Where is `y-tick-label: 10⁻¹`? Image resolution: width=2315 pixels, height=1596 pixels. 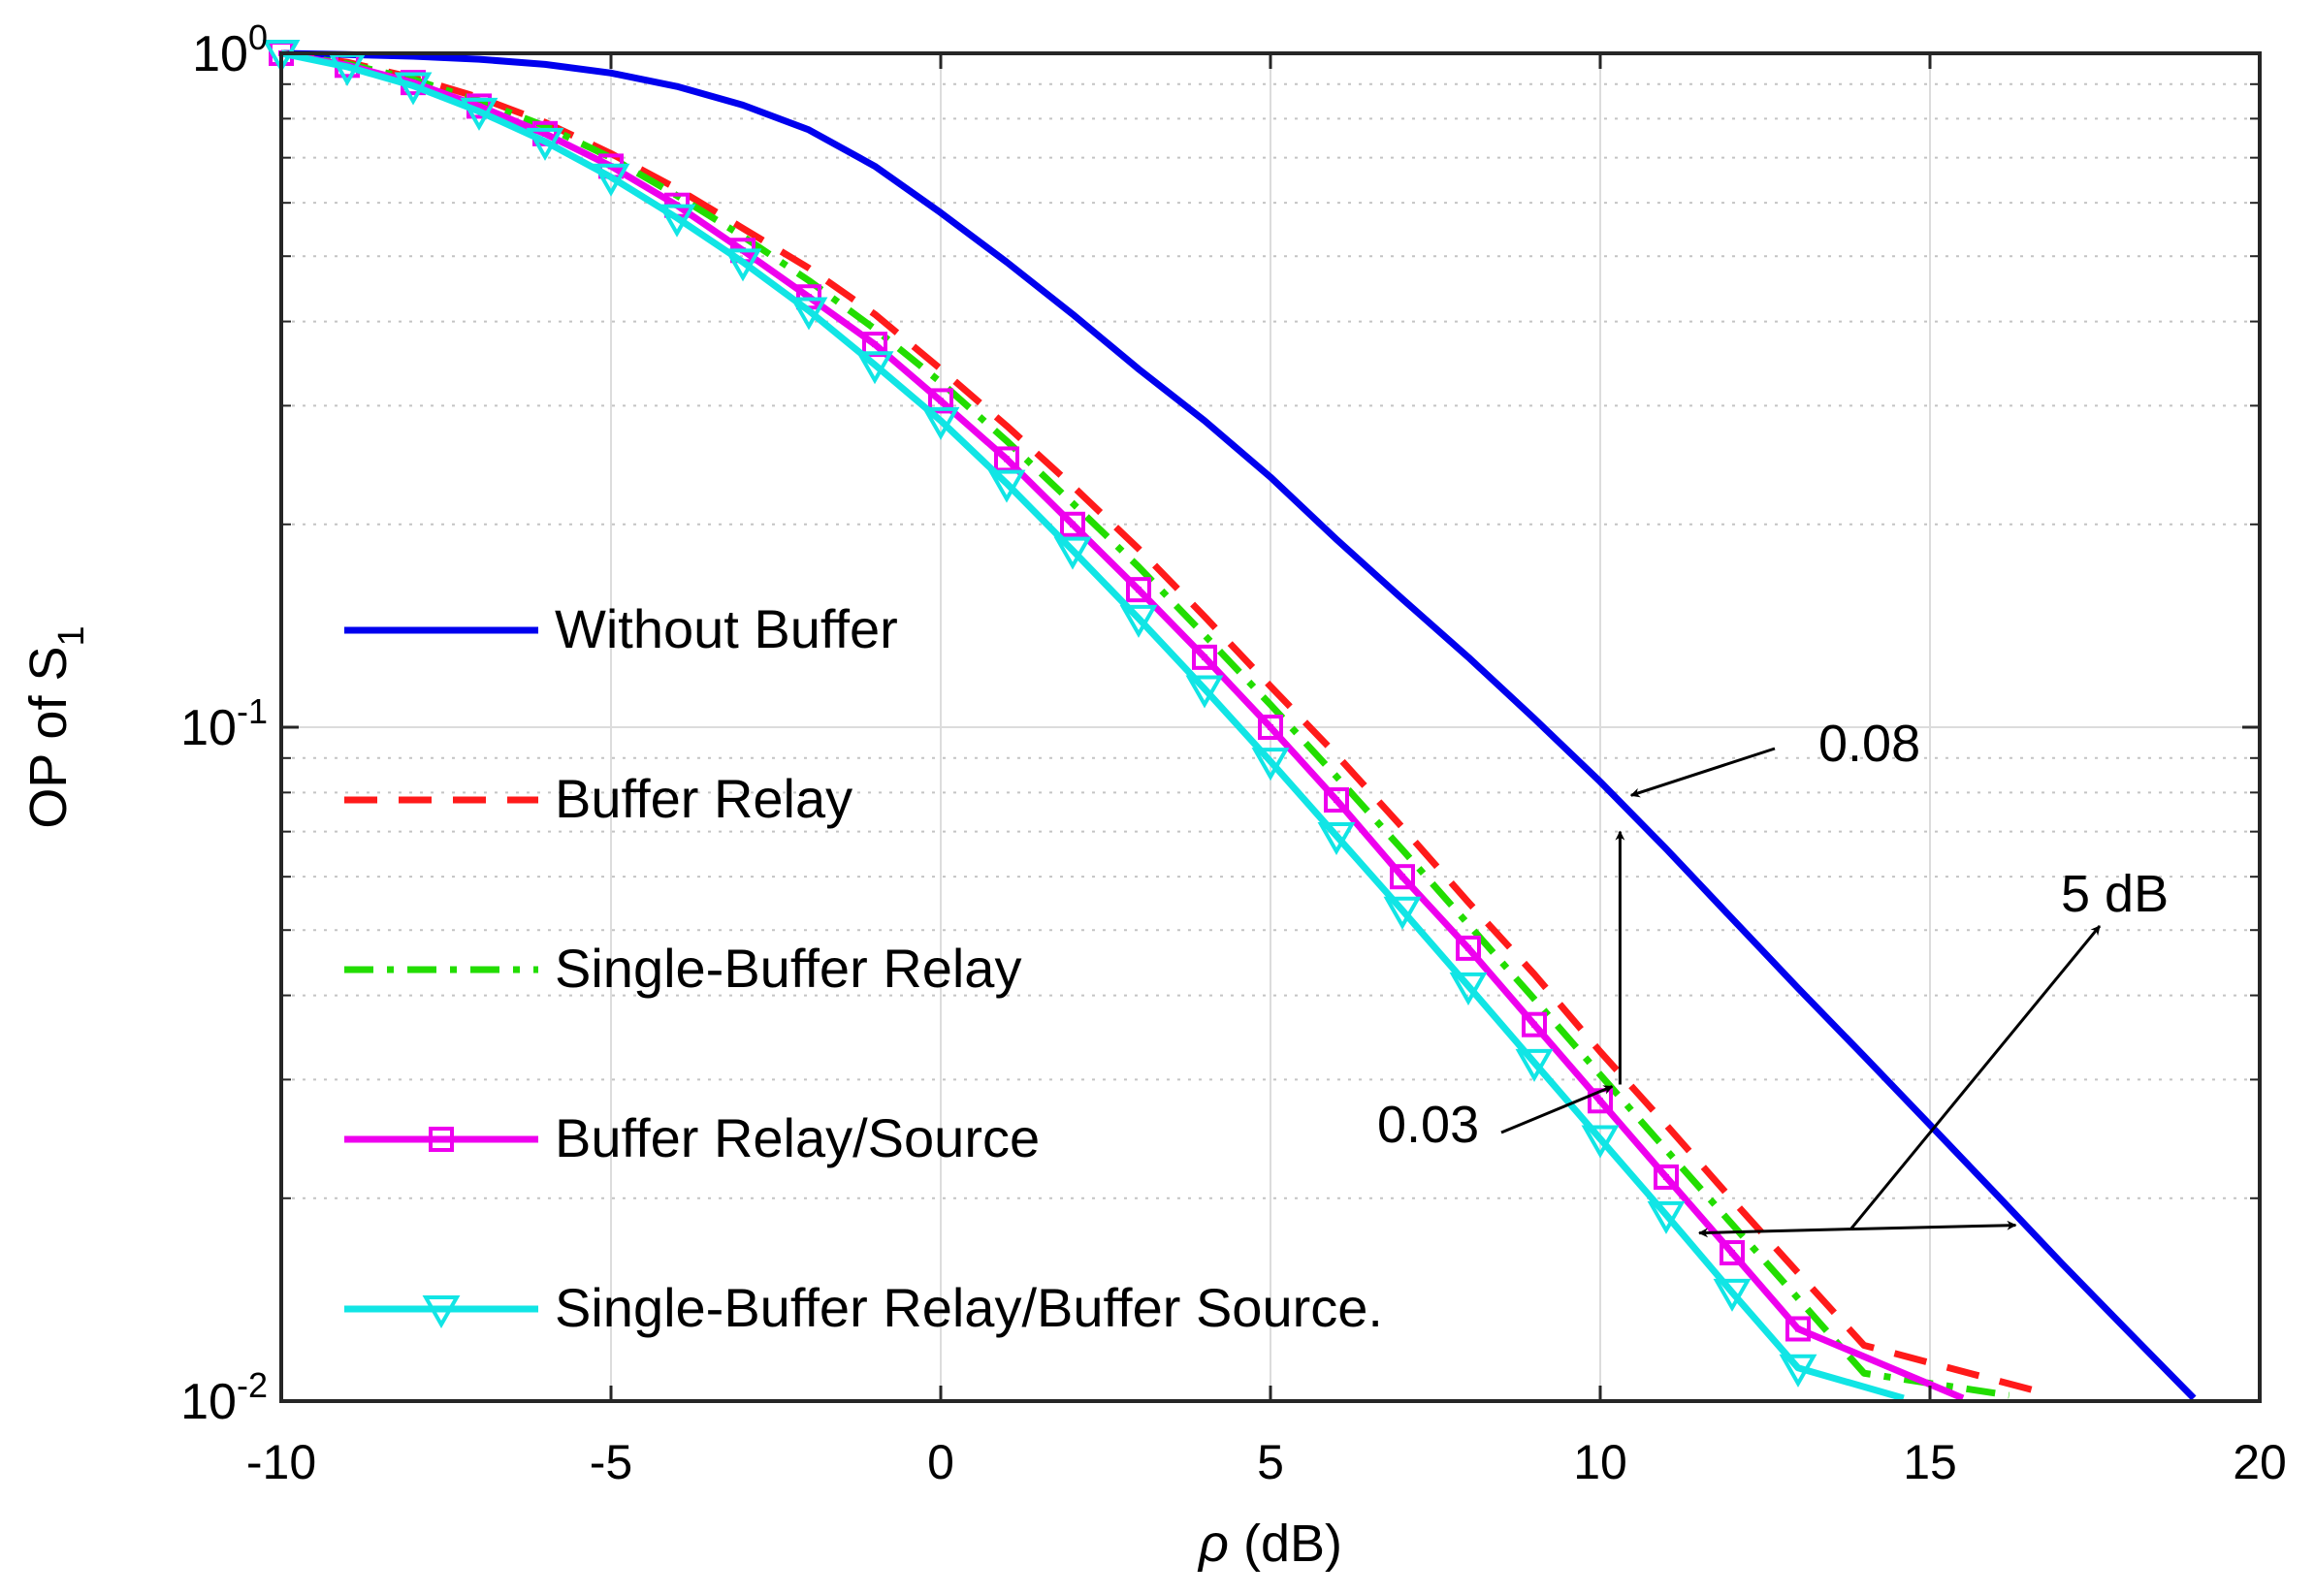
y-tick-label: 10⁻¹ is located at coordinates (224, 723).